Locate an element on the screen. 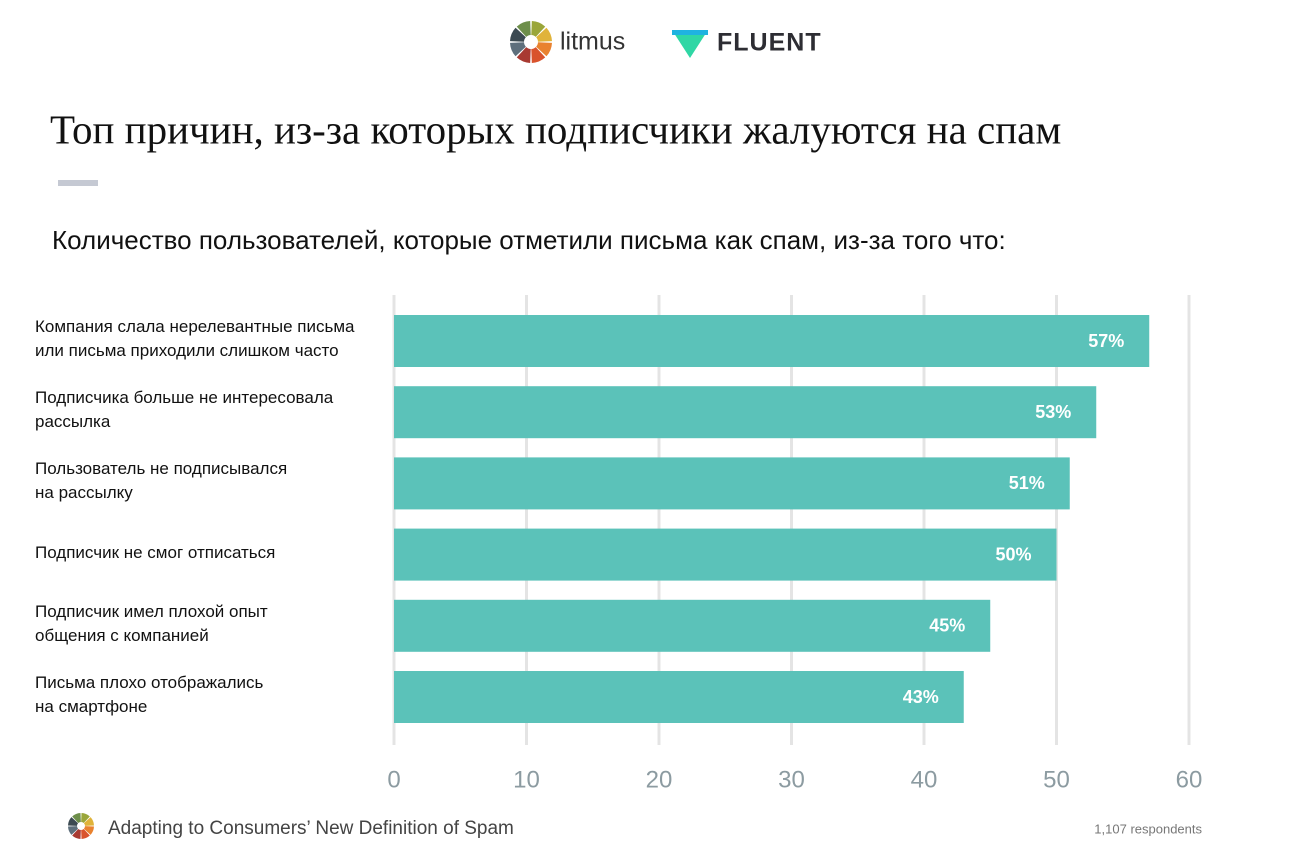  fluent-logo: FLUENT is located at coordinates (769, 43).